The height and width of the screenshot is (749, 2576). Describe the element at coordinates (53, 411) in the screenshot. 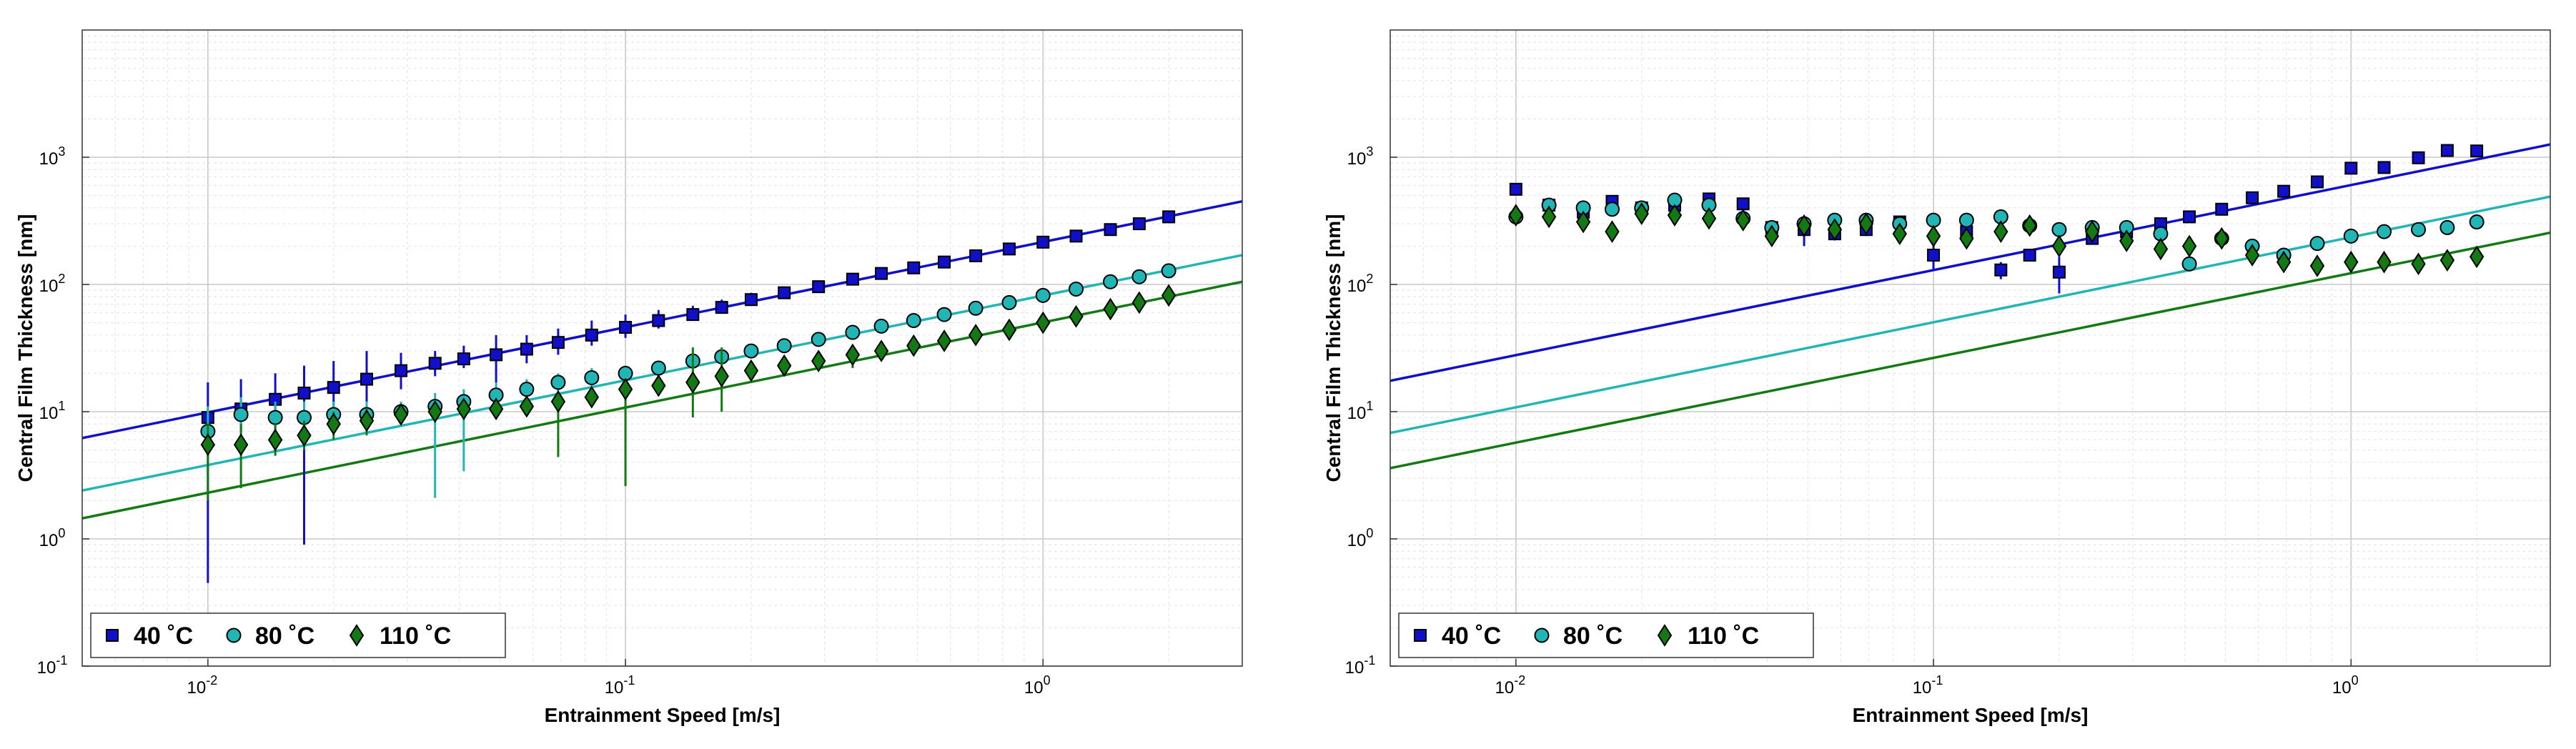

I see `y-tick-label: 10¹` at that location.